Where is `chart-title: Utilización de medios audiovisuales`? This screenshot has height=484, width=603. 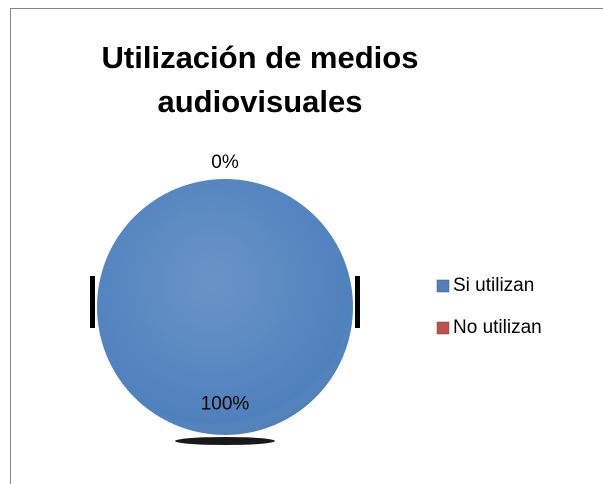
chart-title: Utilización de medios audiovisuales is located at coordinates (260, 79).